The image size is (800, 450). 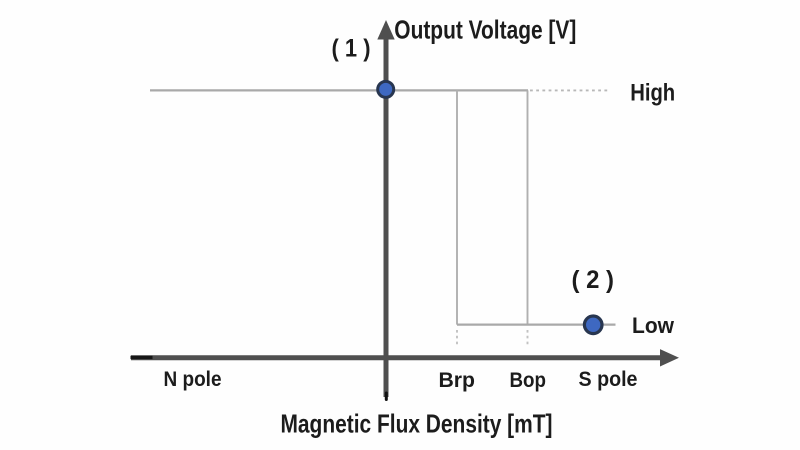 I want to click on svg-text: Low, so click(x=653, y=325).